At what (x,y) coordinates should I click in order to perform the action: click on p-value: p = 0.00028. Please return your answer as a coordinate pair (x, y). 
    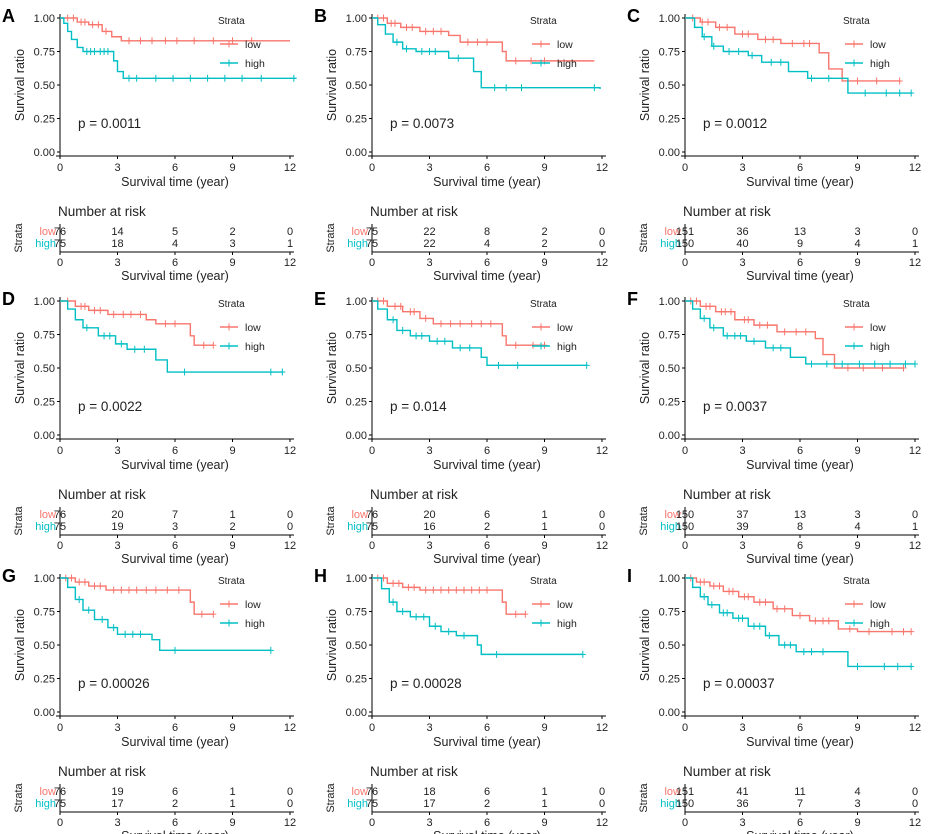
    Looking at the image, I should click on (426, 683).